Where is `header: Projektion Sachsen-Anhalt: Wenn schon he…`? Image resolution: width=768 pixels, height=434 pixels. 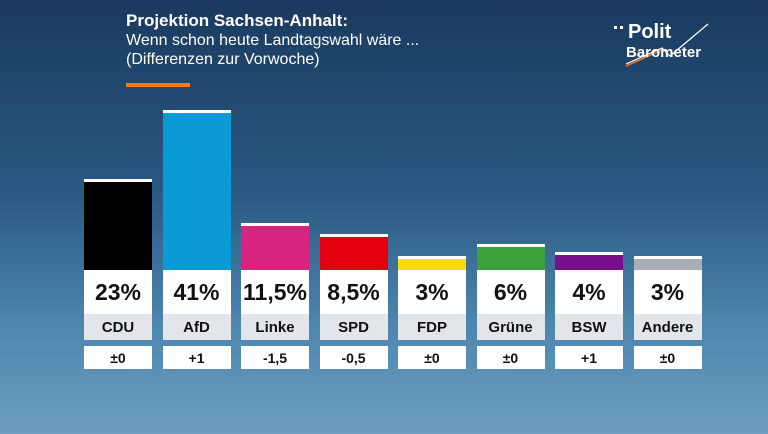 header: Projektion Sachsen-Anhalt: Wenn schon he… is located at coordinates (272, 40).